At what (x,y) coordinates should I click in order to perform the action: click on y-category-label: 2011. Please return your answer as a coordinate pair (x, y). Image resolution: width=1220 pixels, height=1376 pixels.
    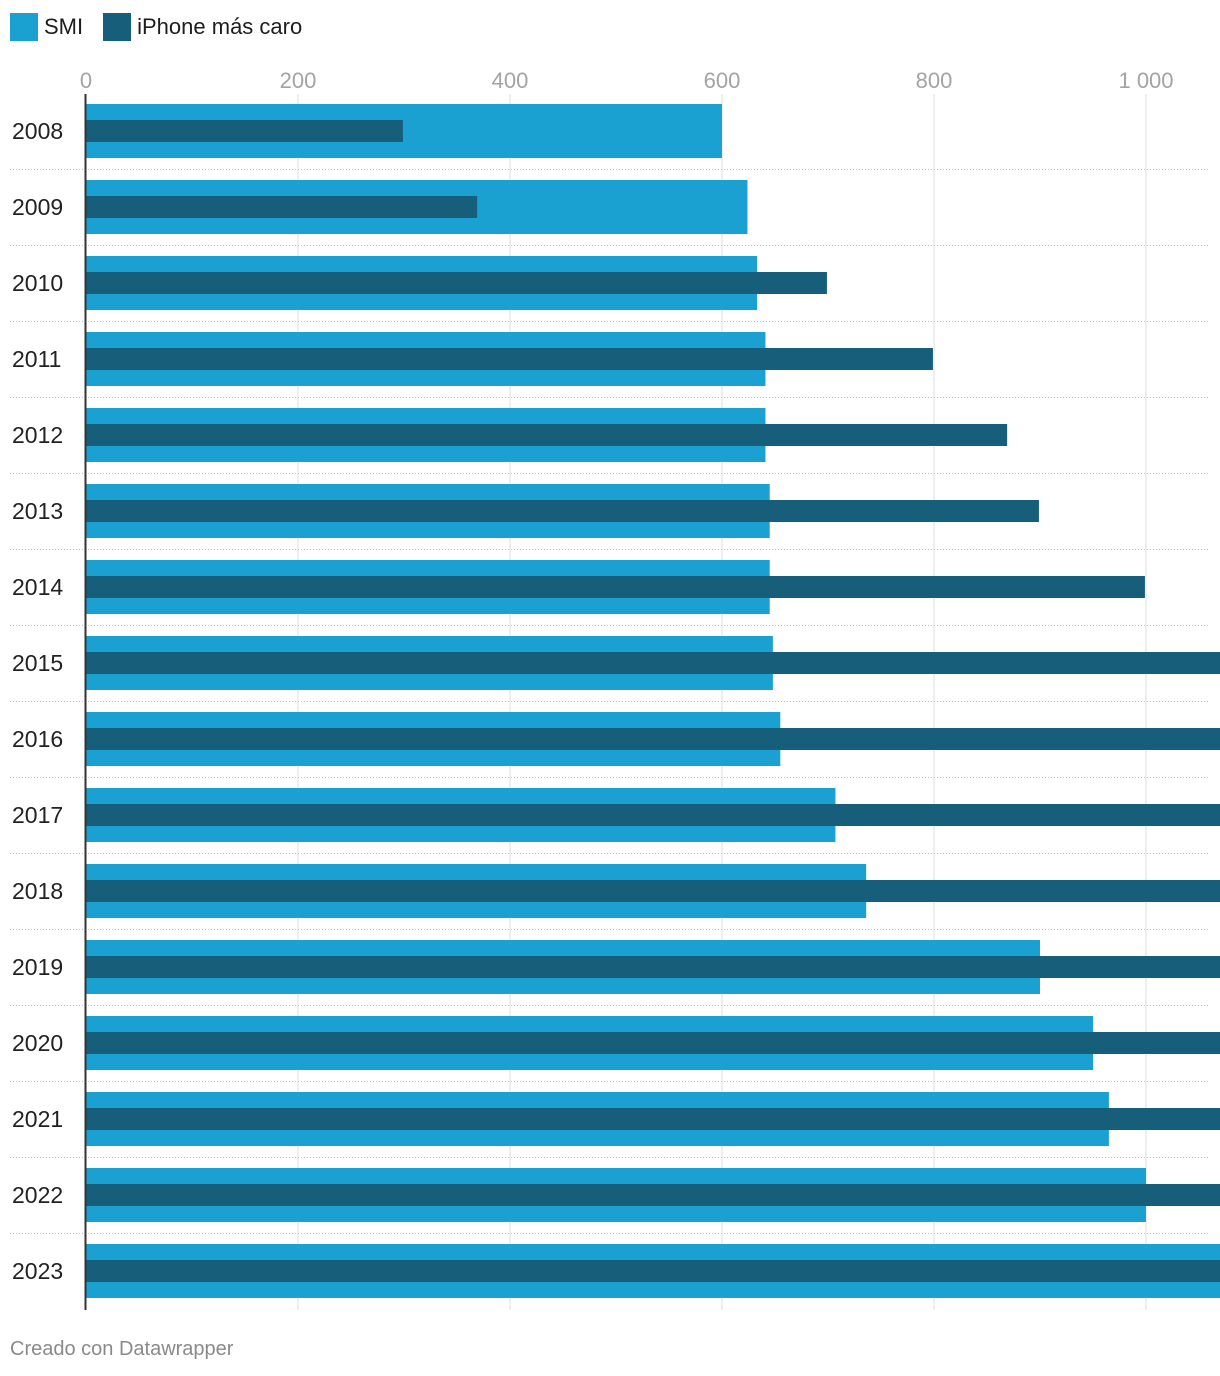
    Looking at the image, I should click on (36, 359).